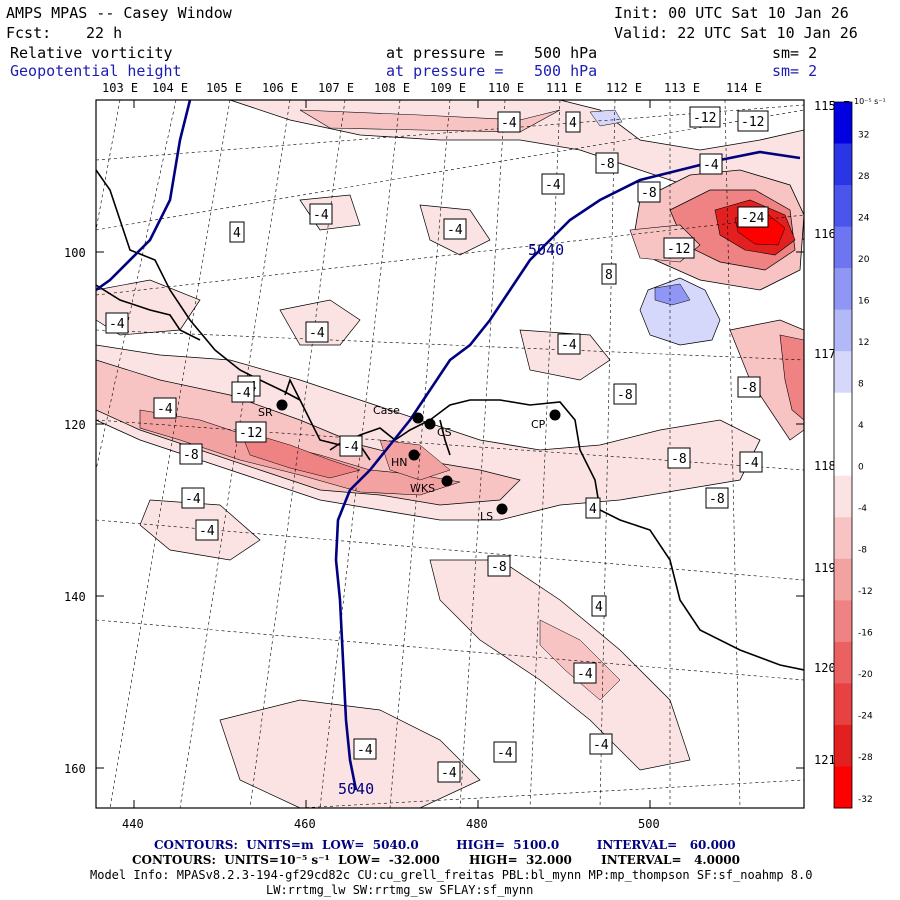 The image size is (900, 900). What do you see at coordinates (75, 769) in the screenshot?
I see `y-tick-label: 160` at bounding box center [75, 769].